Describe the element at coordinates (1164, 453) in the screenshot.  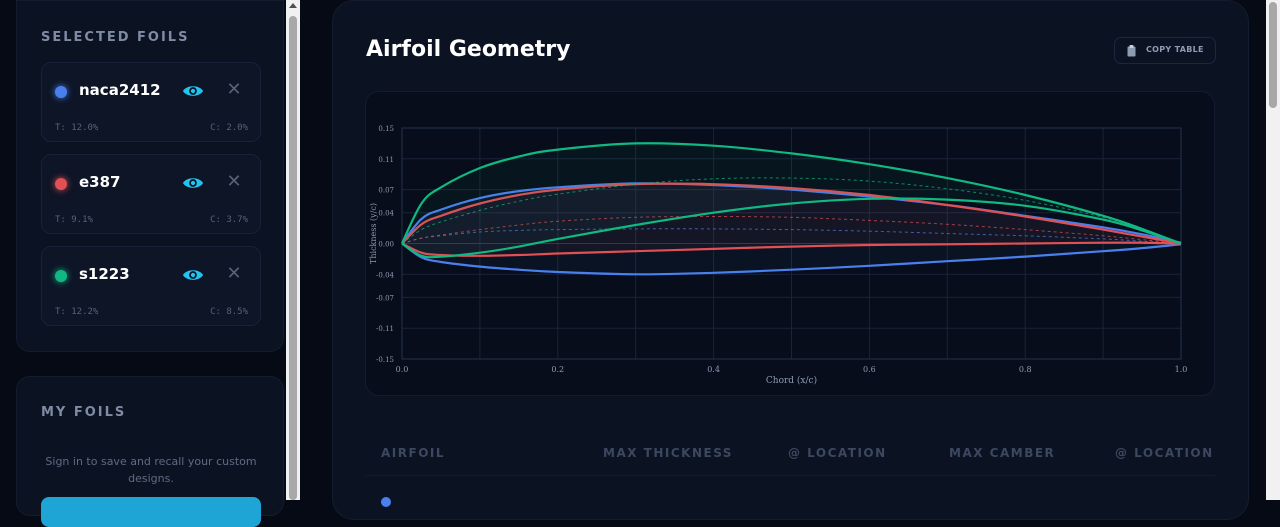
I see `column-camber-location: @ LOCATION` at that location.